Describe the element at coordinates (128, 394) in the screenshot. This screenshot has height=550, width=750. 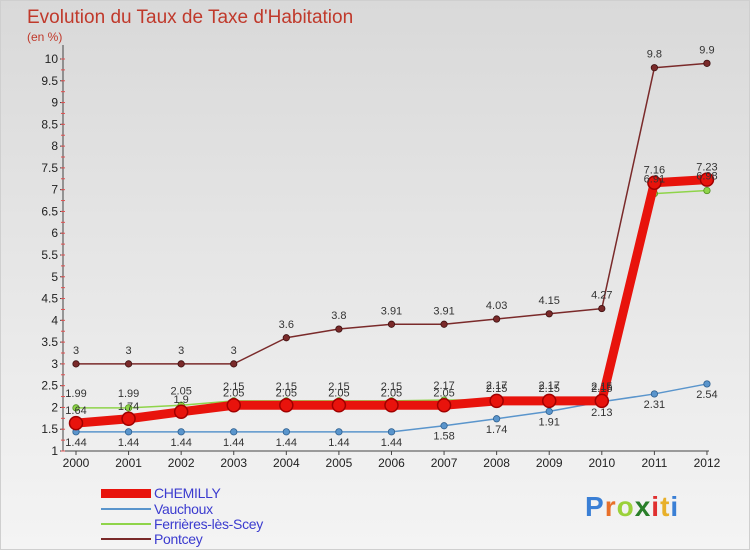
I see `data-label-ferri-res-l-s-scey: 1.99` at that location.